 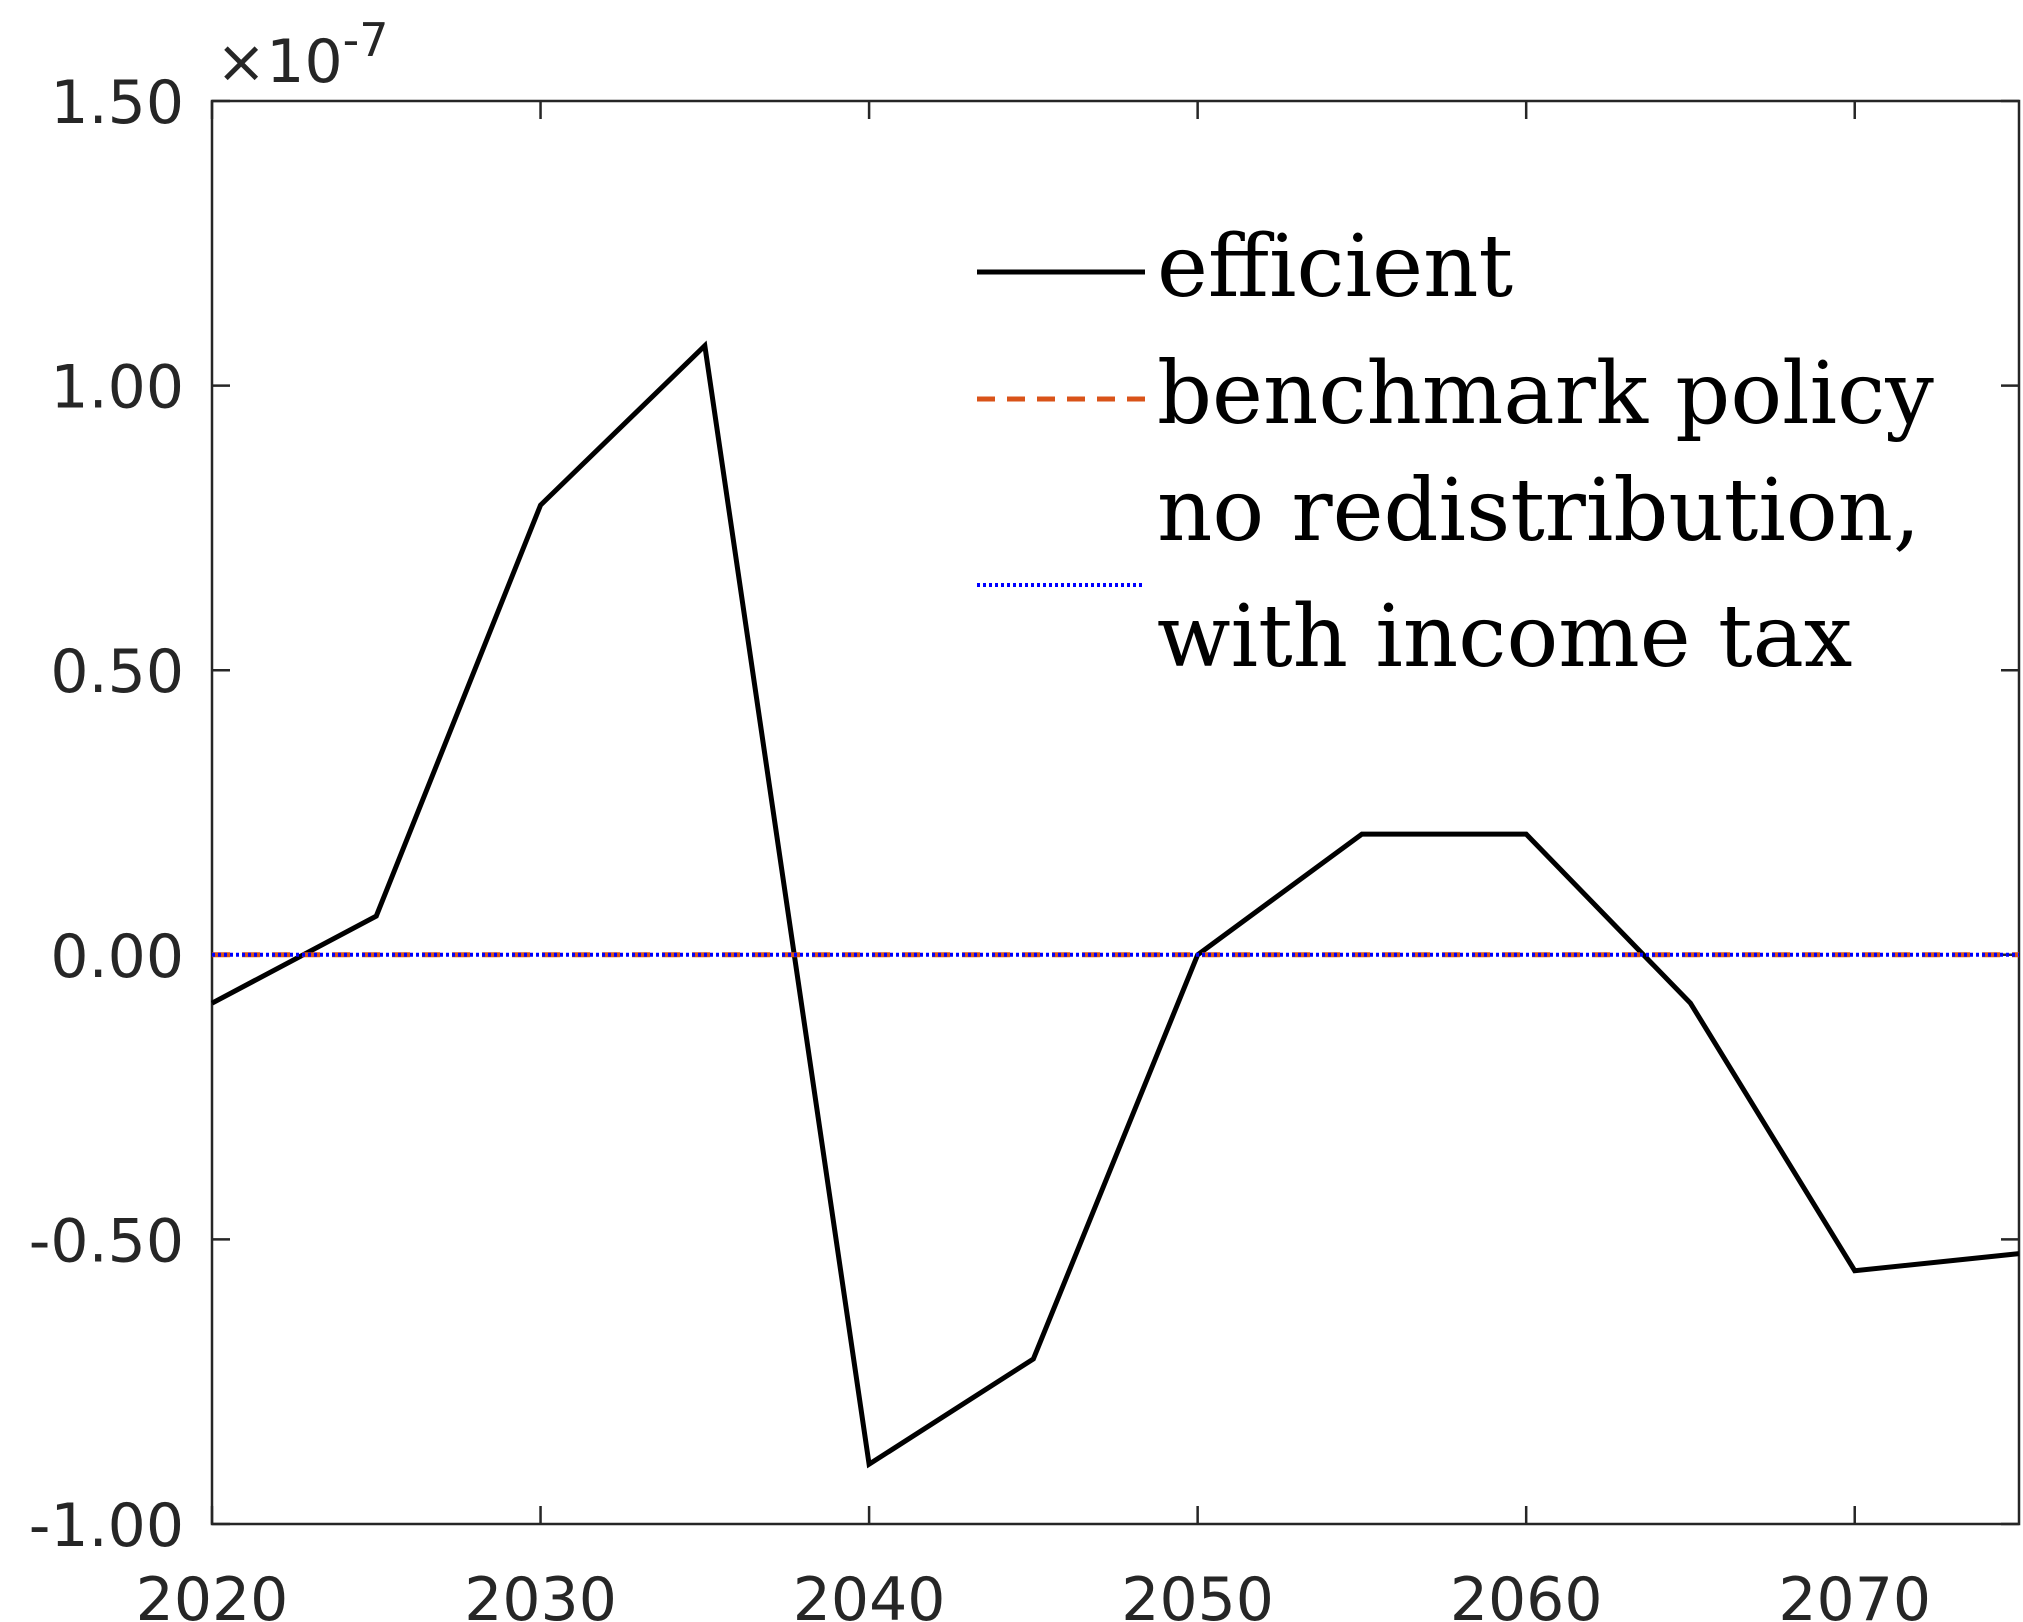 What do you see at coordinates (1526, 1593) in the screenshot?
I see `x-tick-label: 2060` at bounding box center [1526, 1593].